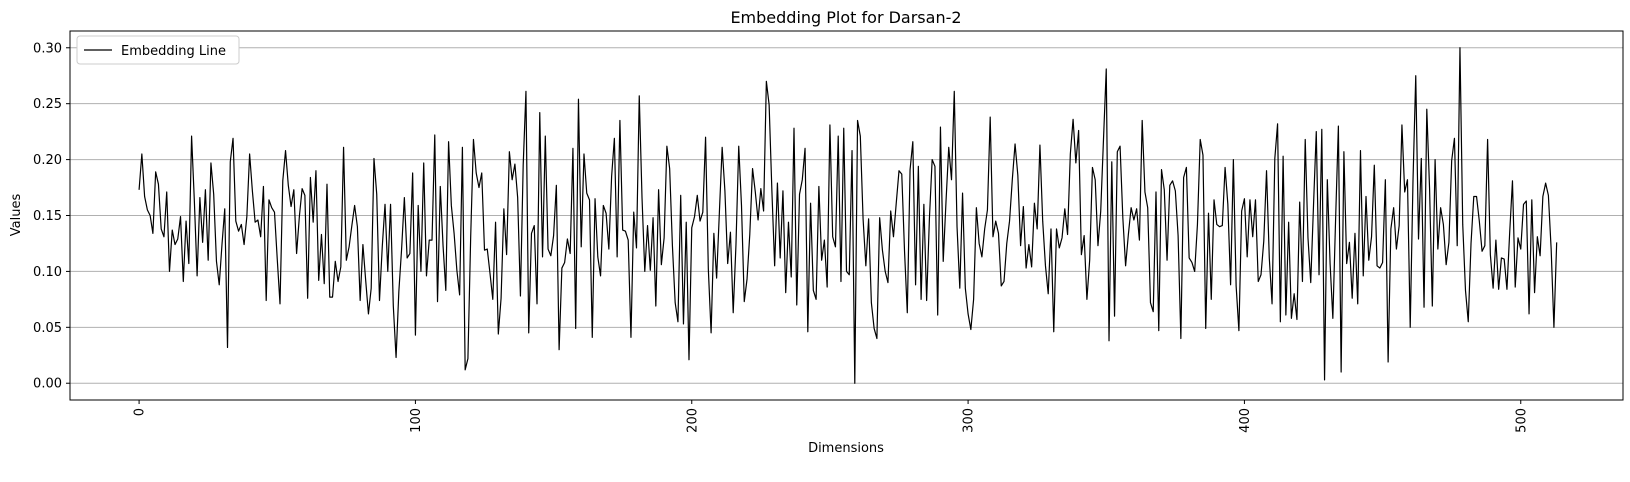 The image size is (1630, 482). I want to click on legend-label: Embedding Line, so click(173, 51).